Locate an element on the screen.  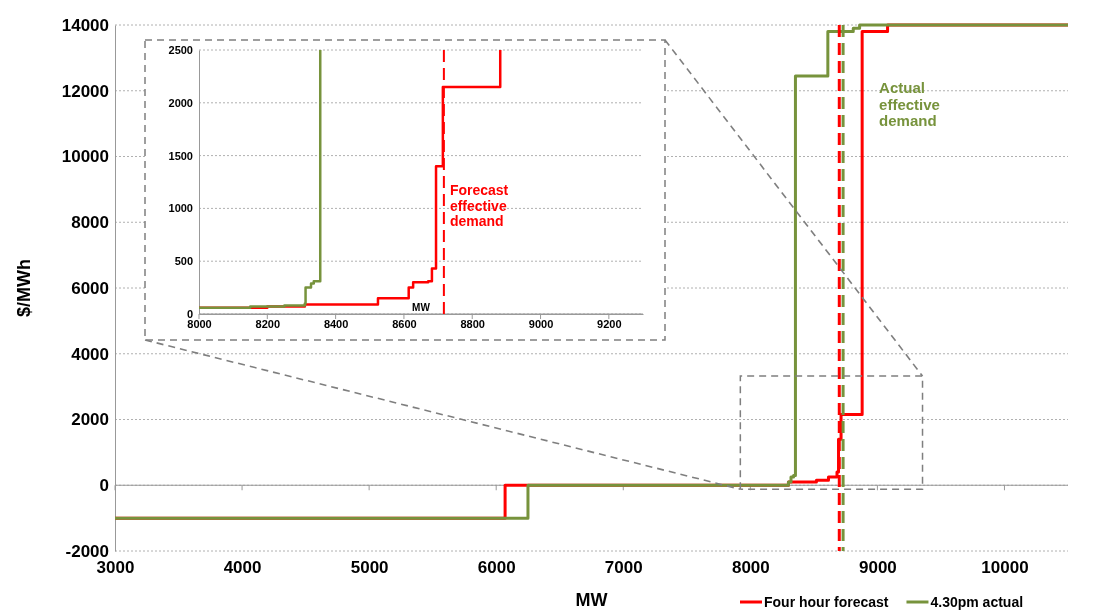
y-tick-label: 2500 is located at coordinates (180, 50).